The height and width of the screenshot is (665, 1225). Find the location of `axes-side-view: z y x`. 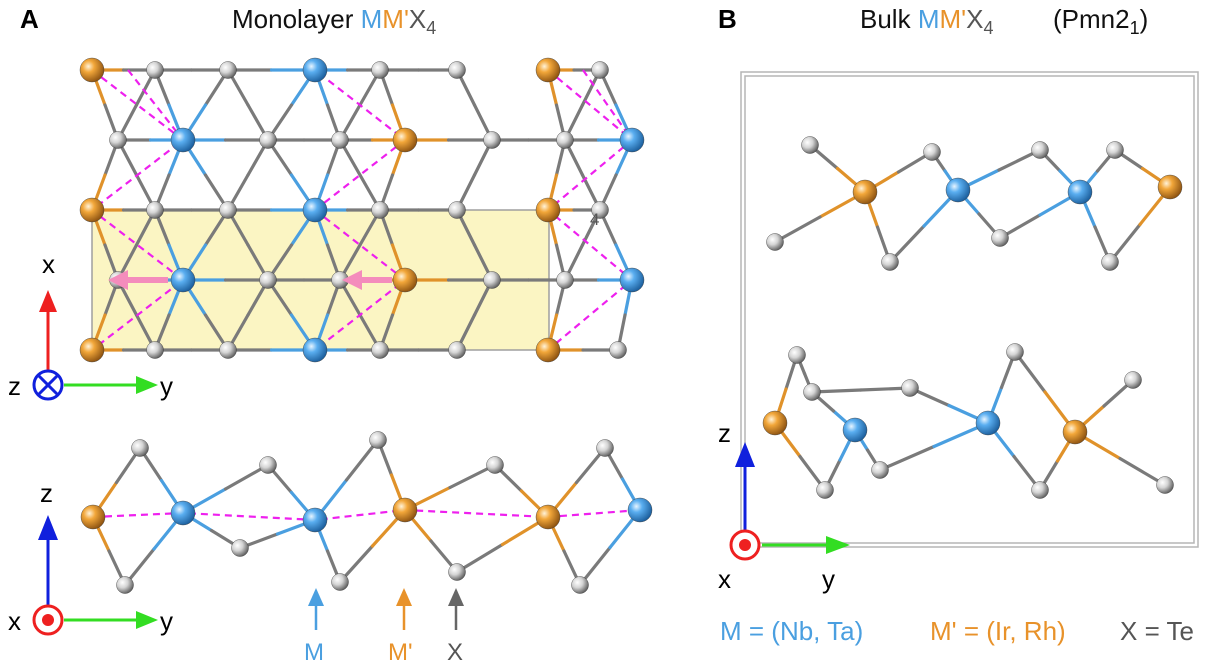

axes-side-view: z y x is located at coordinates (90, 557).